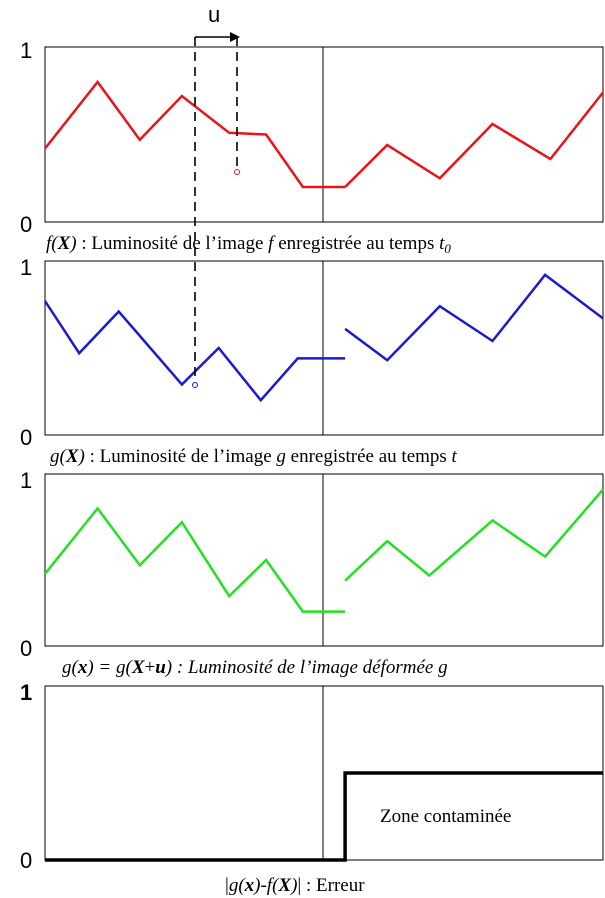  I want to click on f-y-top-label: 1, so click(26, 50).